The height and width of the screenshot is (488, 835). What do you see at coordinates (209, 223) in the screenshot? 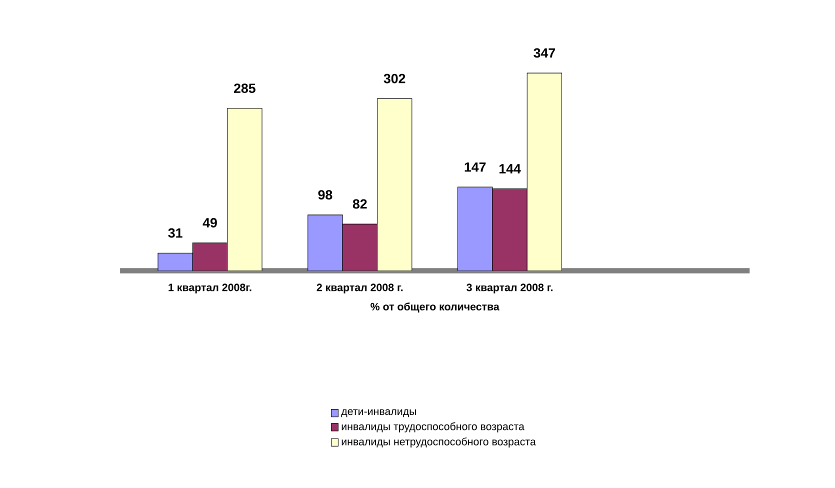
I see `data-label: 49` at bounding box center [209, 223].